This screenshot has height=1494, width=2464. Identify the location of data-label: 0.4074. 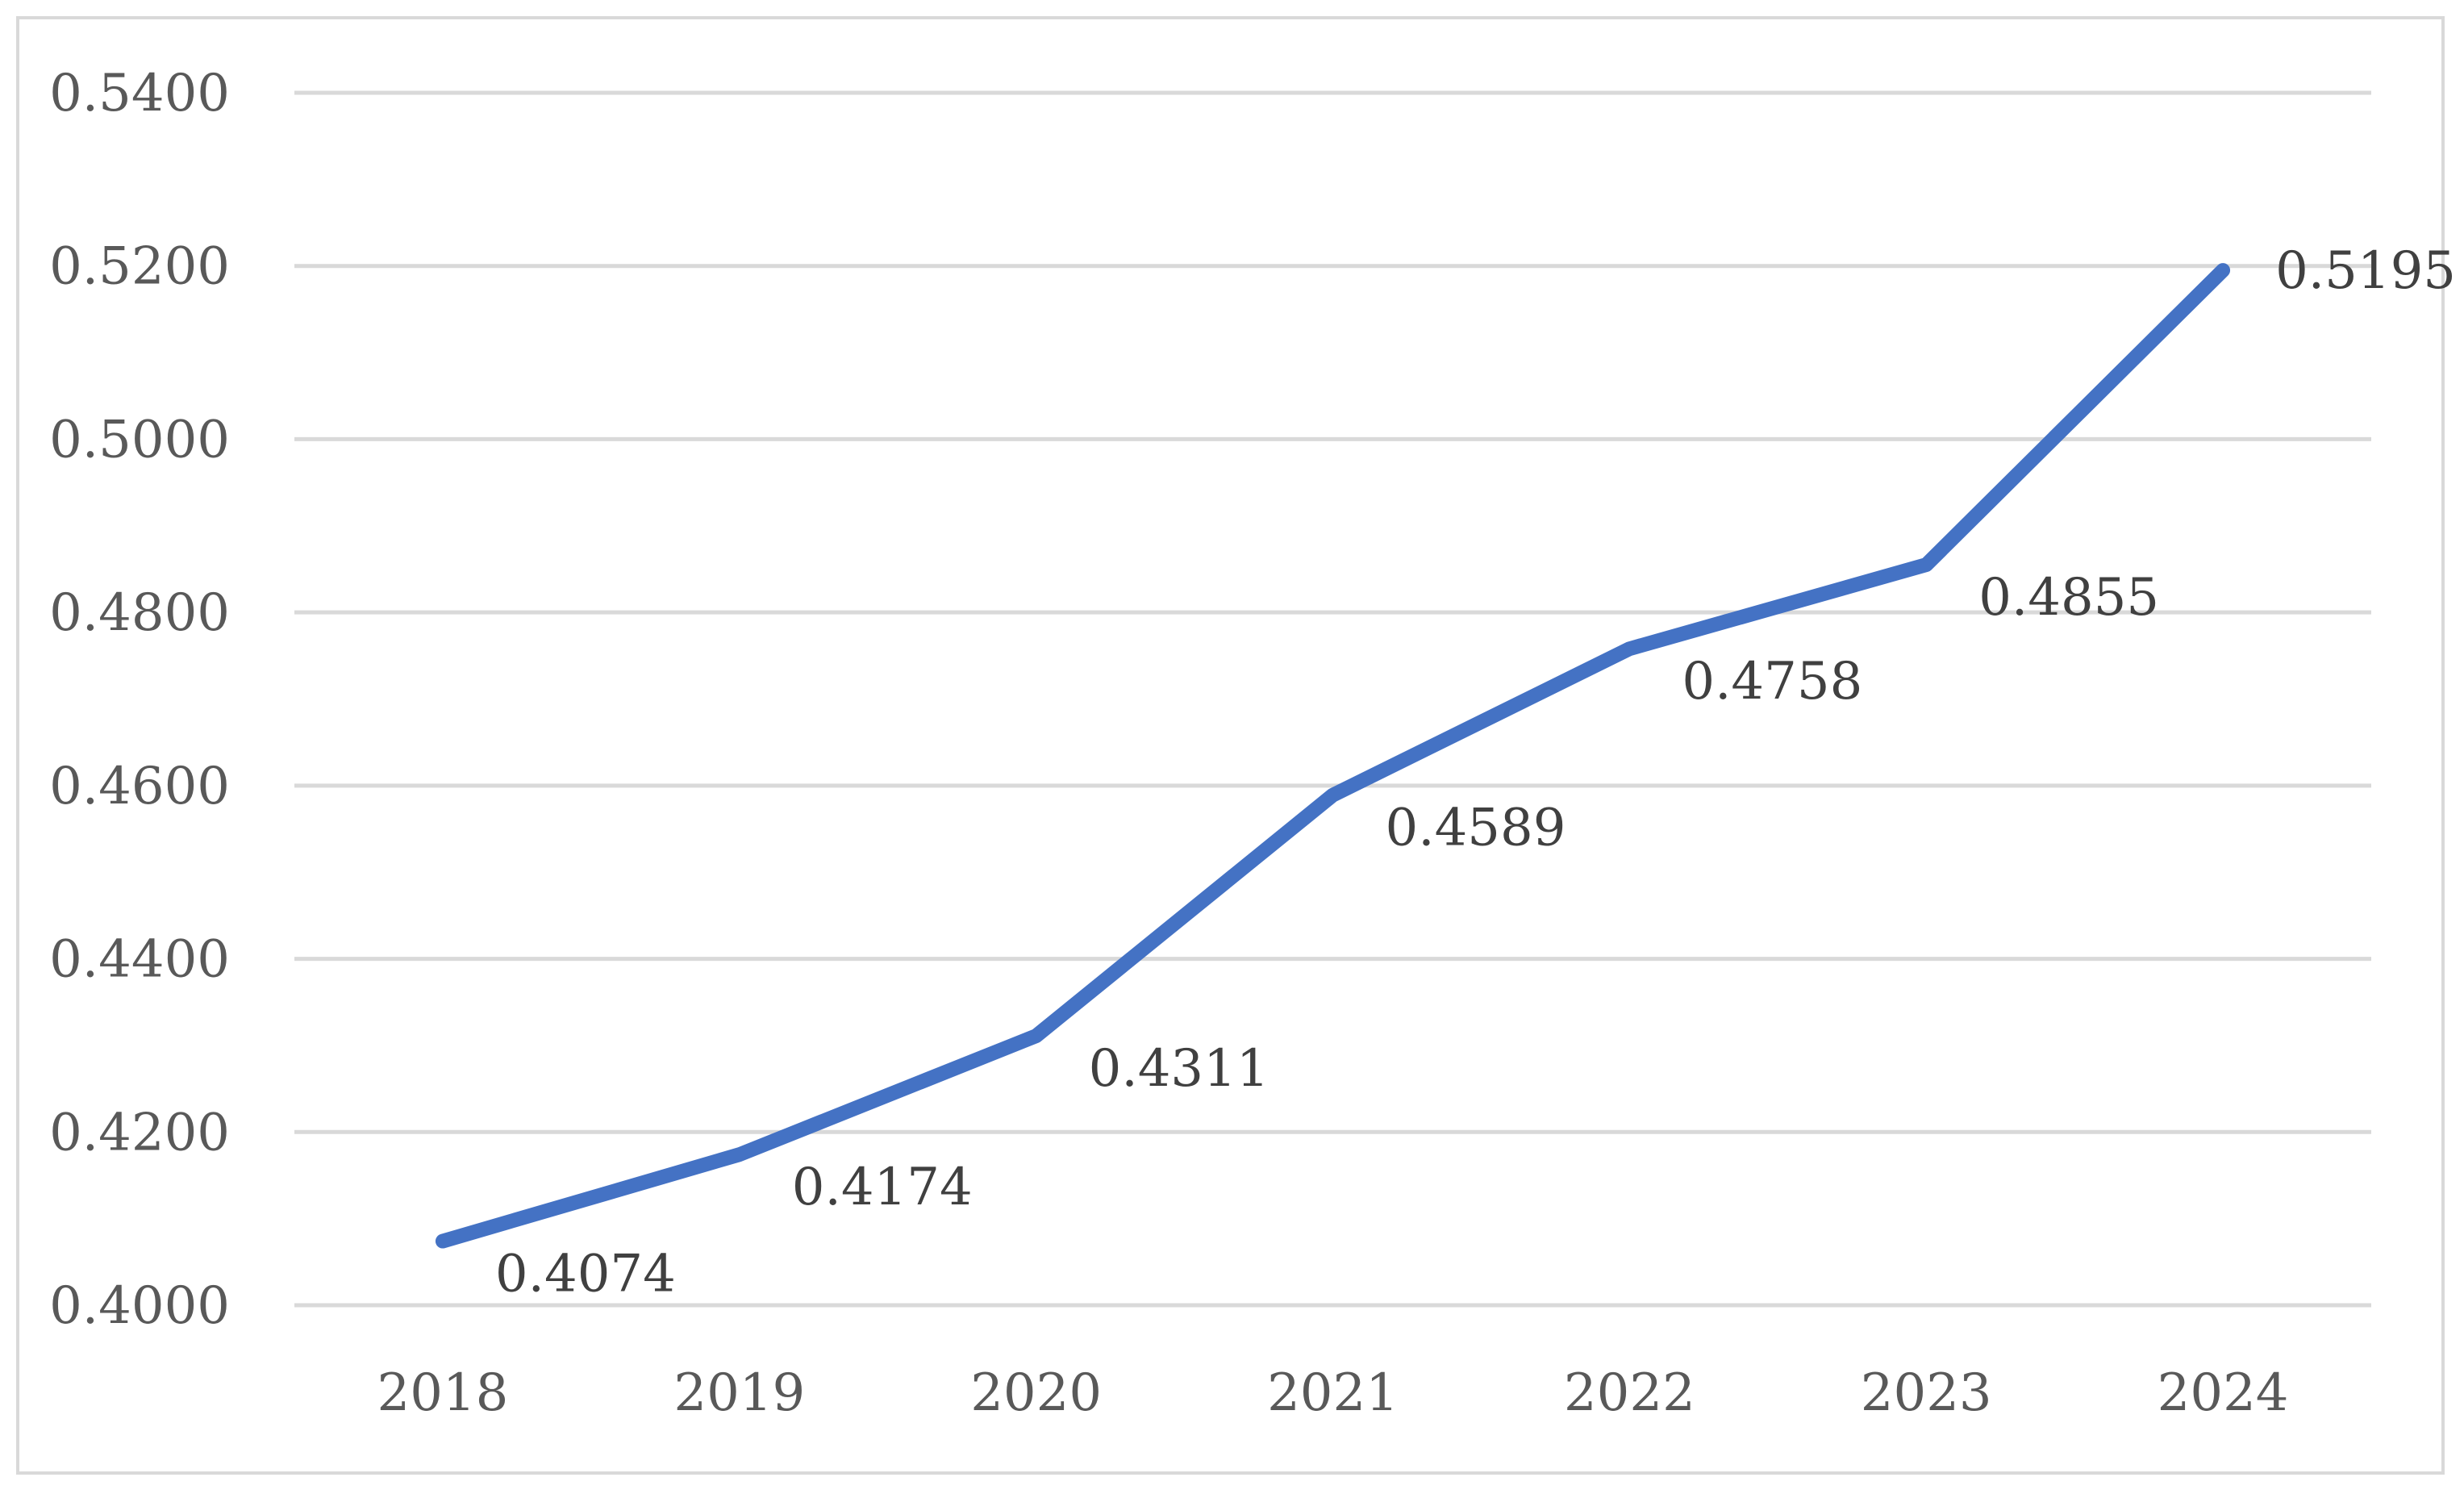
(585, 1275).